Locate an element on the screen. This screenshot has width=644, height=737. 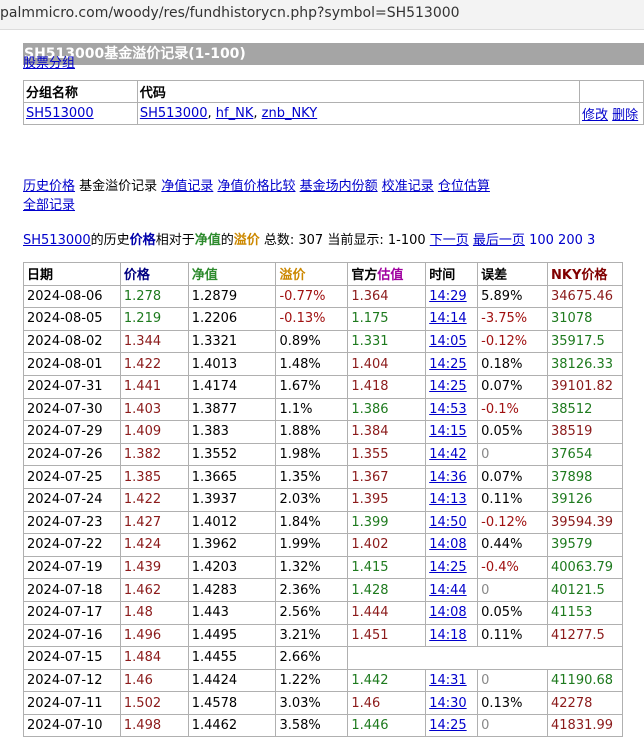
cell-time: 14:14 is located at coordinates (452, 319).